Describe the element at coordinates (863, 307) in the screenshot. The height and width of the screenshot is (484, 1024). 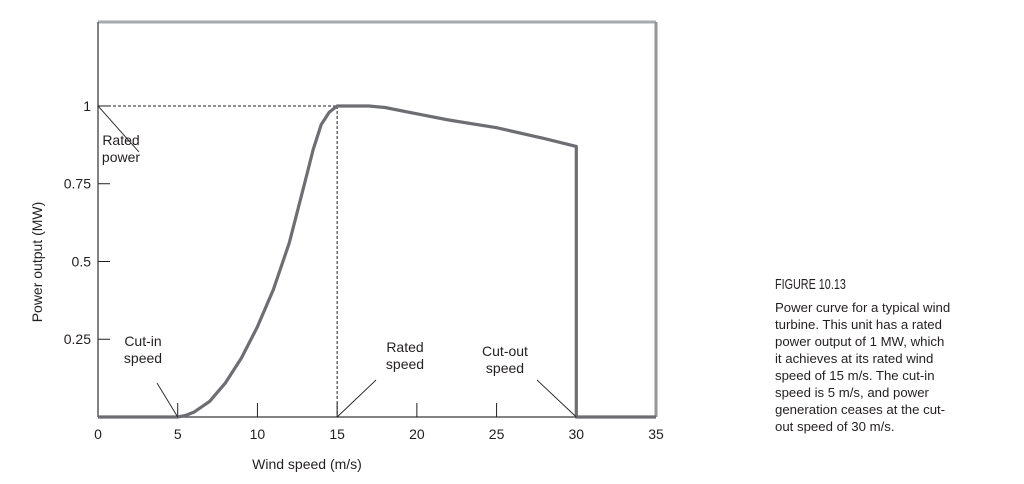
I see `caption-line: Power curve for a typical wind` at that location.